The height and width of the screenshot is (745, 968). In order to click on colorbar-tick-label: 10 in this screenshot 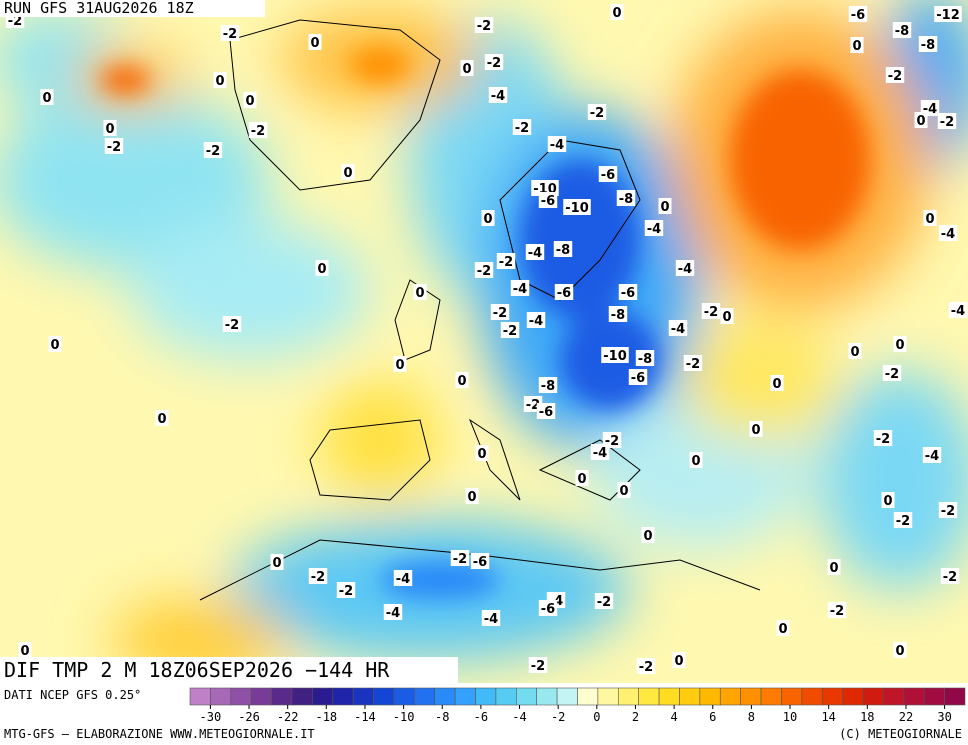, I will do `click(790, 717)`.